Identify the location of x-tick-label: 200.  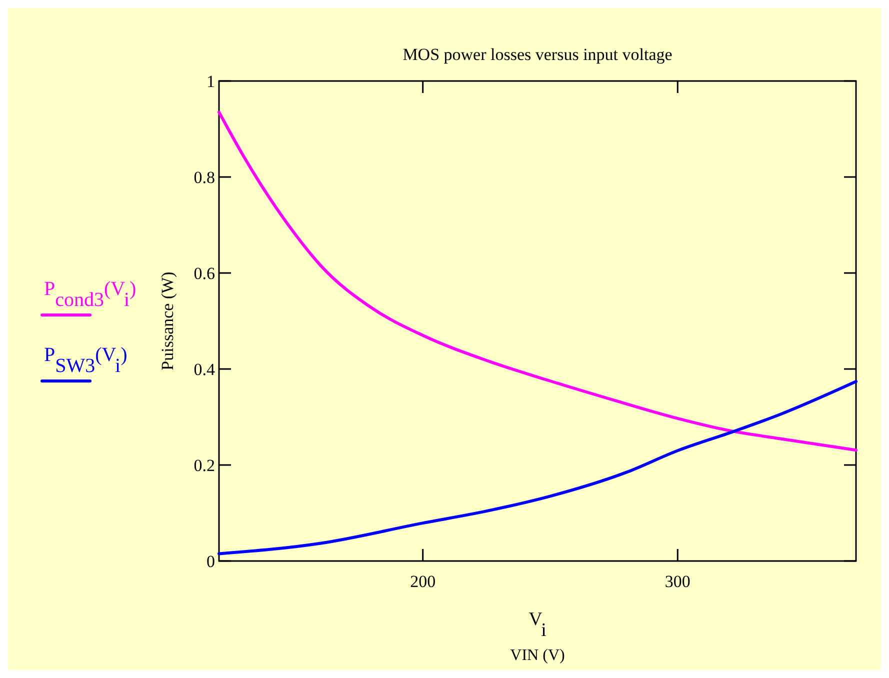
(423, 581).